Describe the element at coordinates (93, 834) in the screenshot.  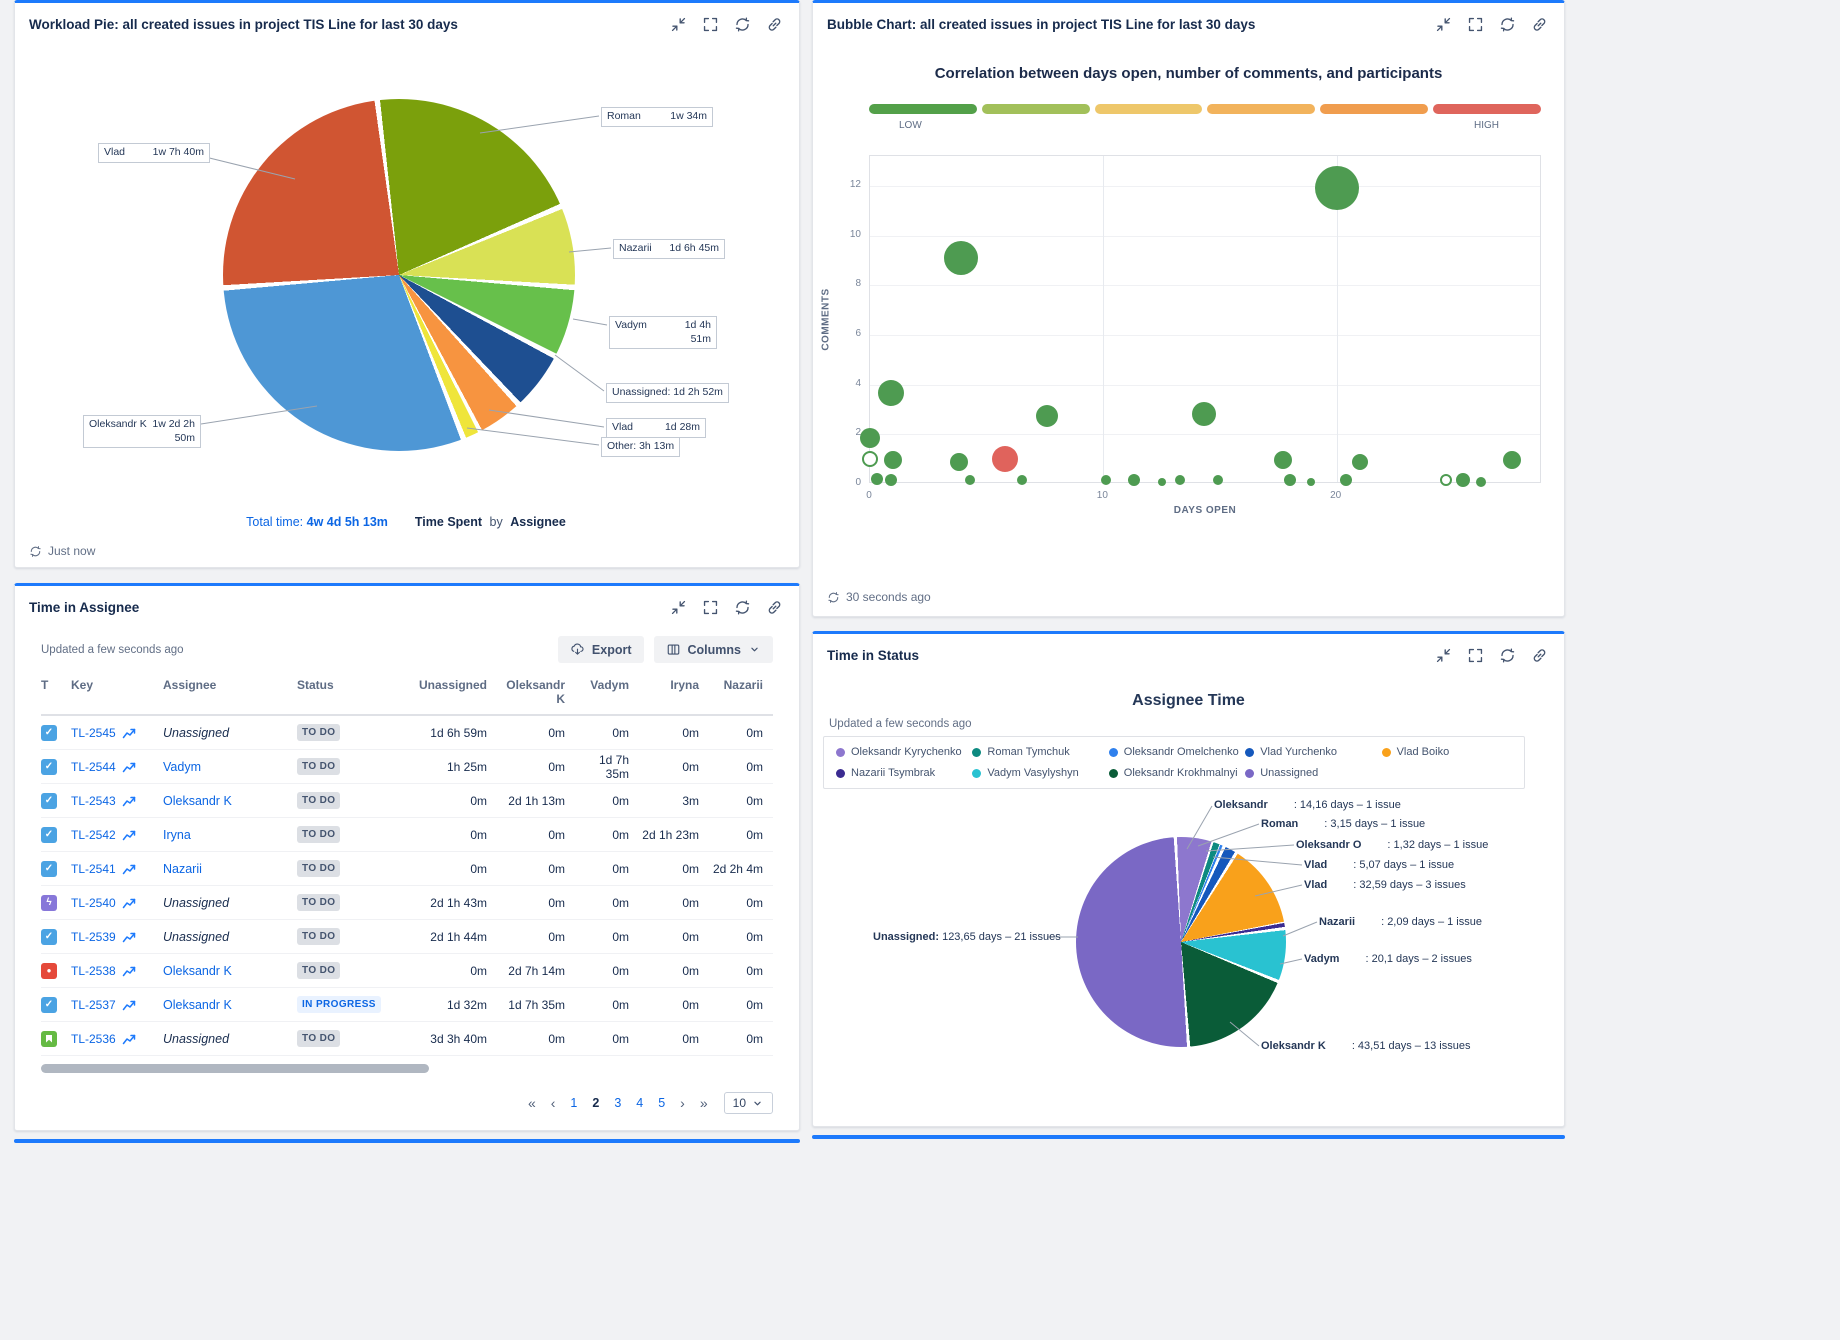
I see `issue-key-link: TL-2542` at that location.